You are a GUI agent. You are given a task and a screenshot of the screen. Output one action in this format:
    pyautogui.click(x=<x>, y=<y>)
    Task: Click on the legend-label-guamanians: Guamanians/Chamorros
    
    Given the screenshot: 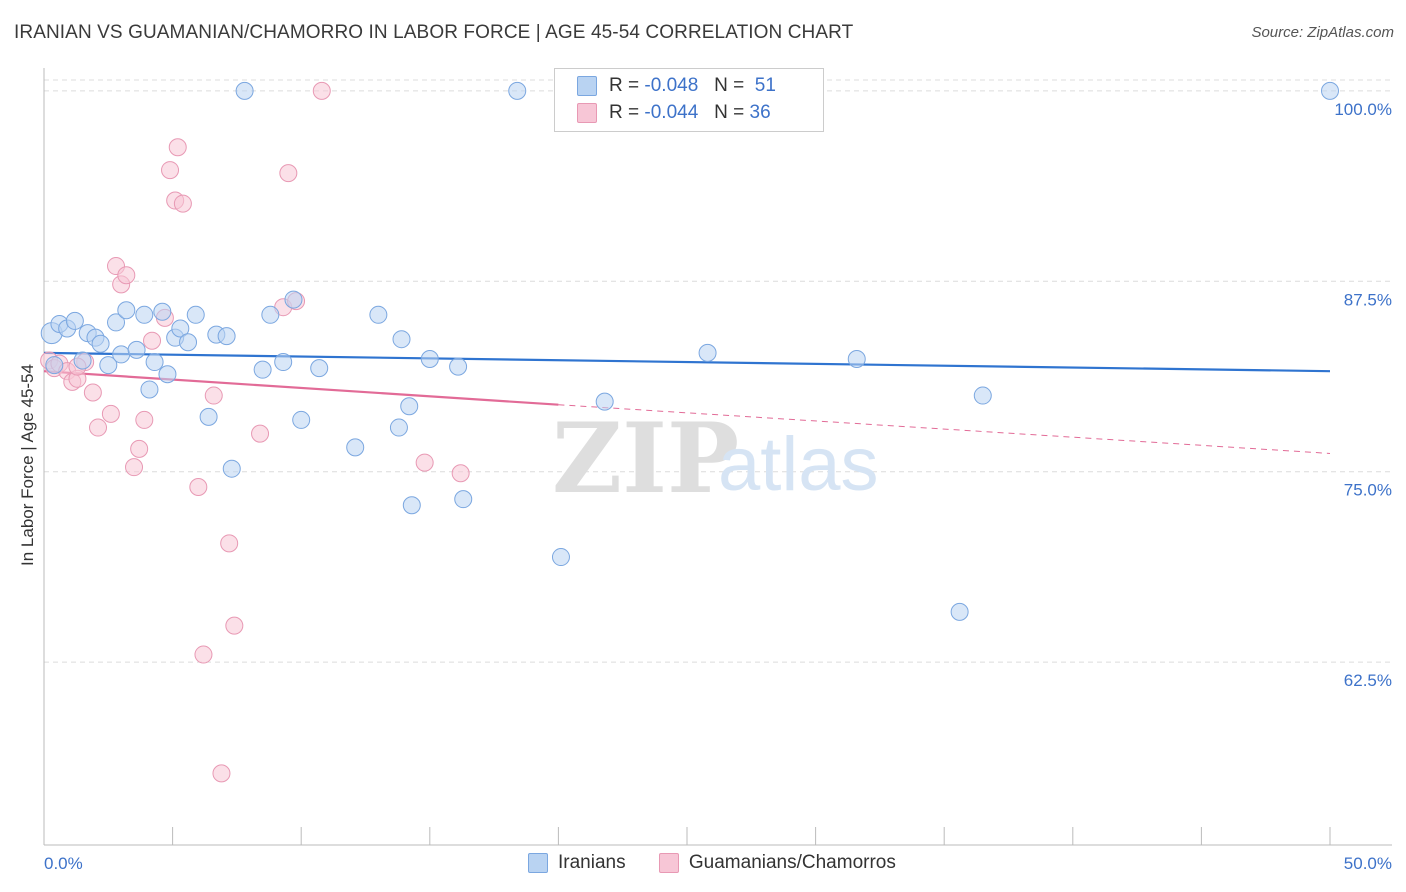 What is the action you would take?
    pyautogui.click(x=792, y=862)
    